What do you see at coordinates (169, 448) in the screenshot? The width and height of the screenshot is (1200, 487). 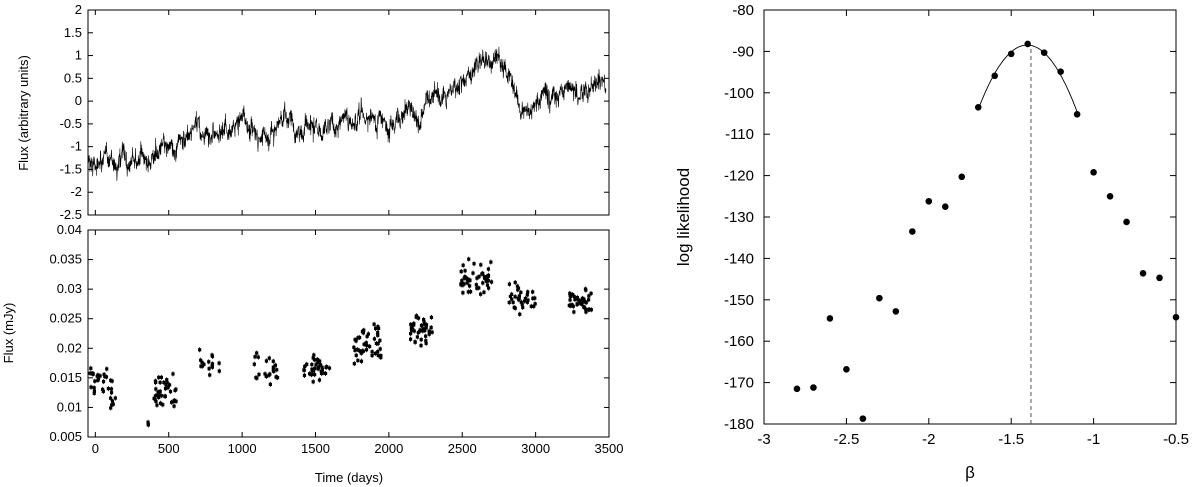 I see `x-tick-label: 500` at bounding box center [169, 448].